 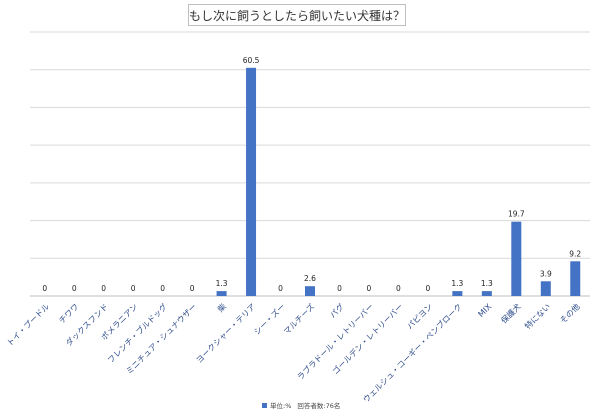 I want to click on x-tick-label: フレンチ・ブルドッグ, so click(x=137, y=333).